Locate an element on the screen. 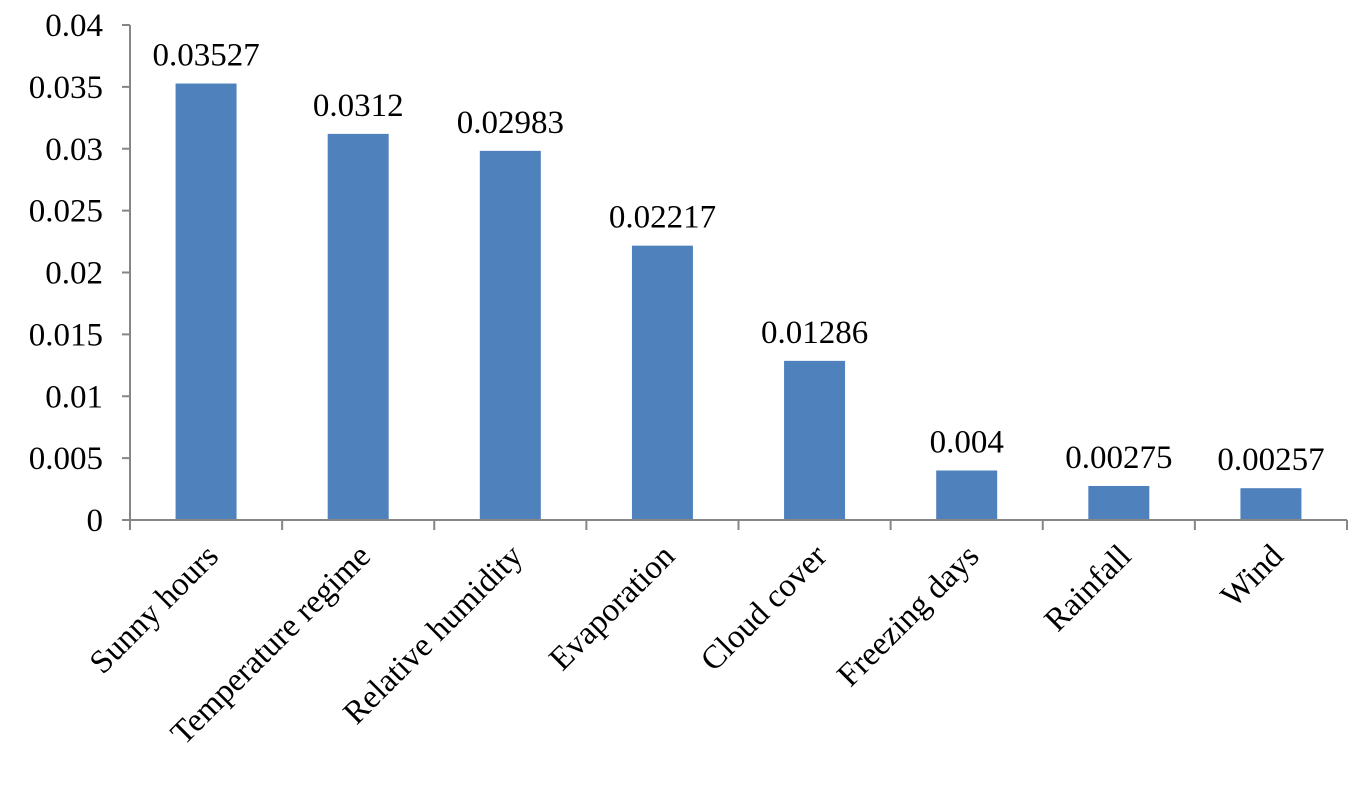  data-label: 0.0312 is located at coordinates (358, 106).